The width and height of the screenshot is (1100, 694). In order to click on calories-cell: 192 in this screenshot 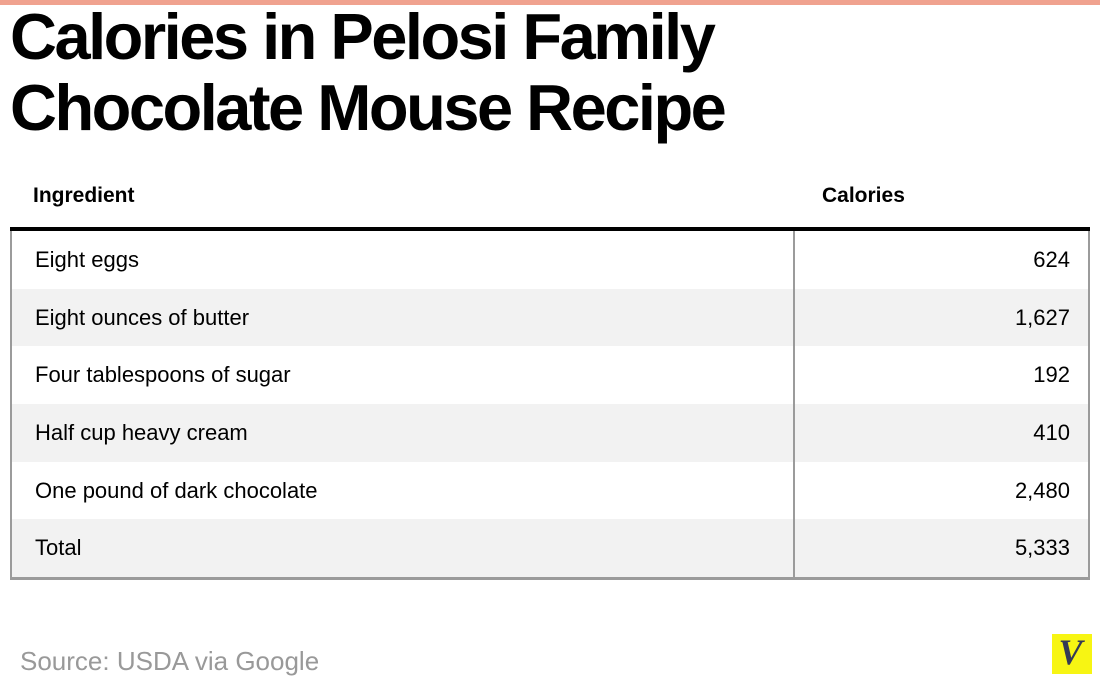, I will do `click(1051, 375)`.